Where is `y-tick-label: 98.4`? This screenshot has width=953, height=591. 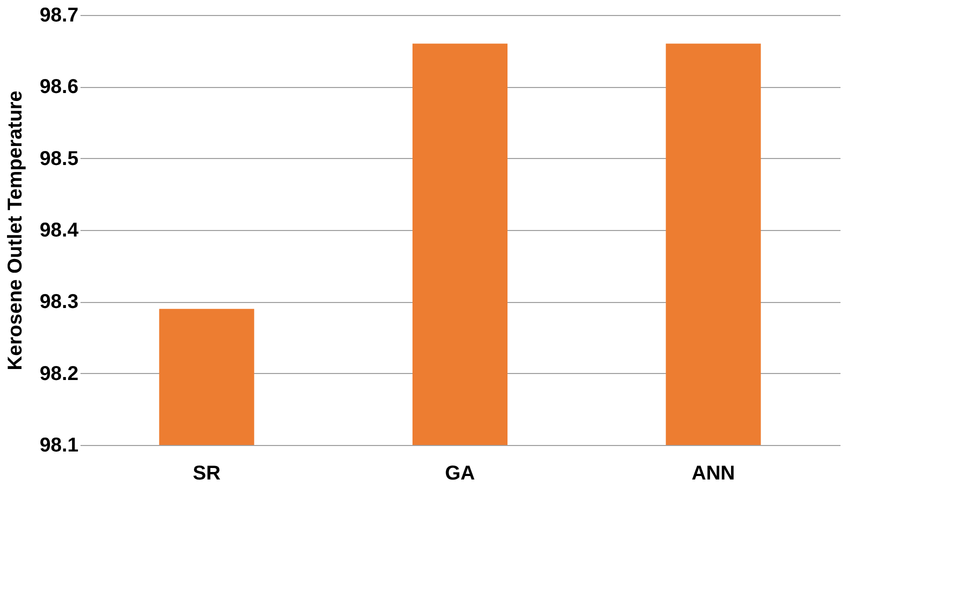 y-tick-label: 98.4 is located at coordinates (60, 231).